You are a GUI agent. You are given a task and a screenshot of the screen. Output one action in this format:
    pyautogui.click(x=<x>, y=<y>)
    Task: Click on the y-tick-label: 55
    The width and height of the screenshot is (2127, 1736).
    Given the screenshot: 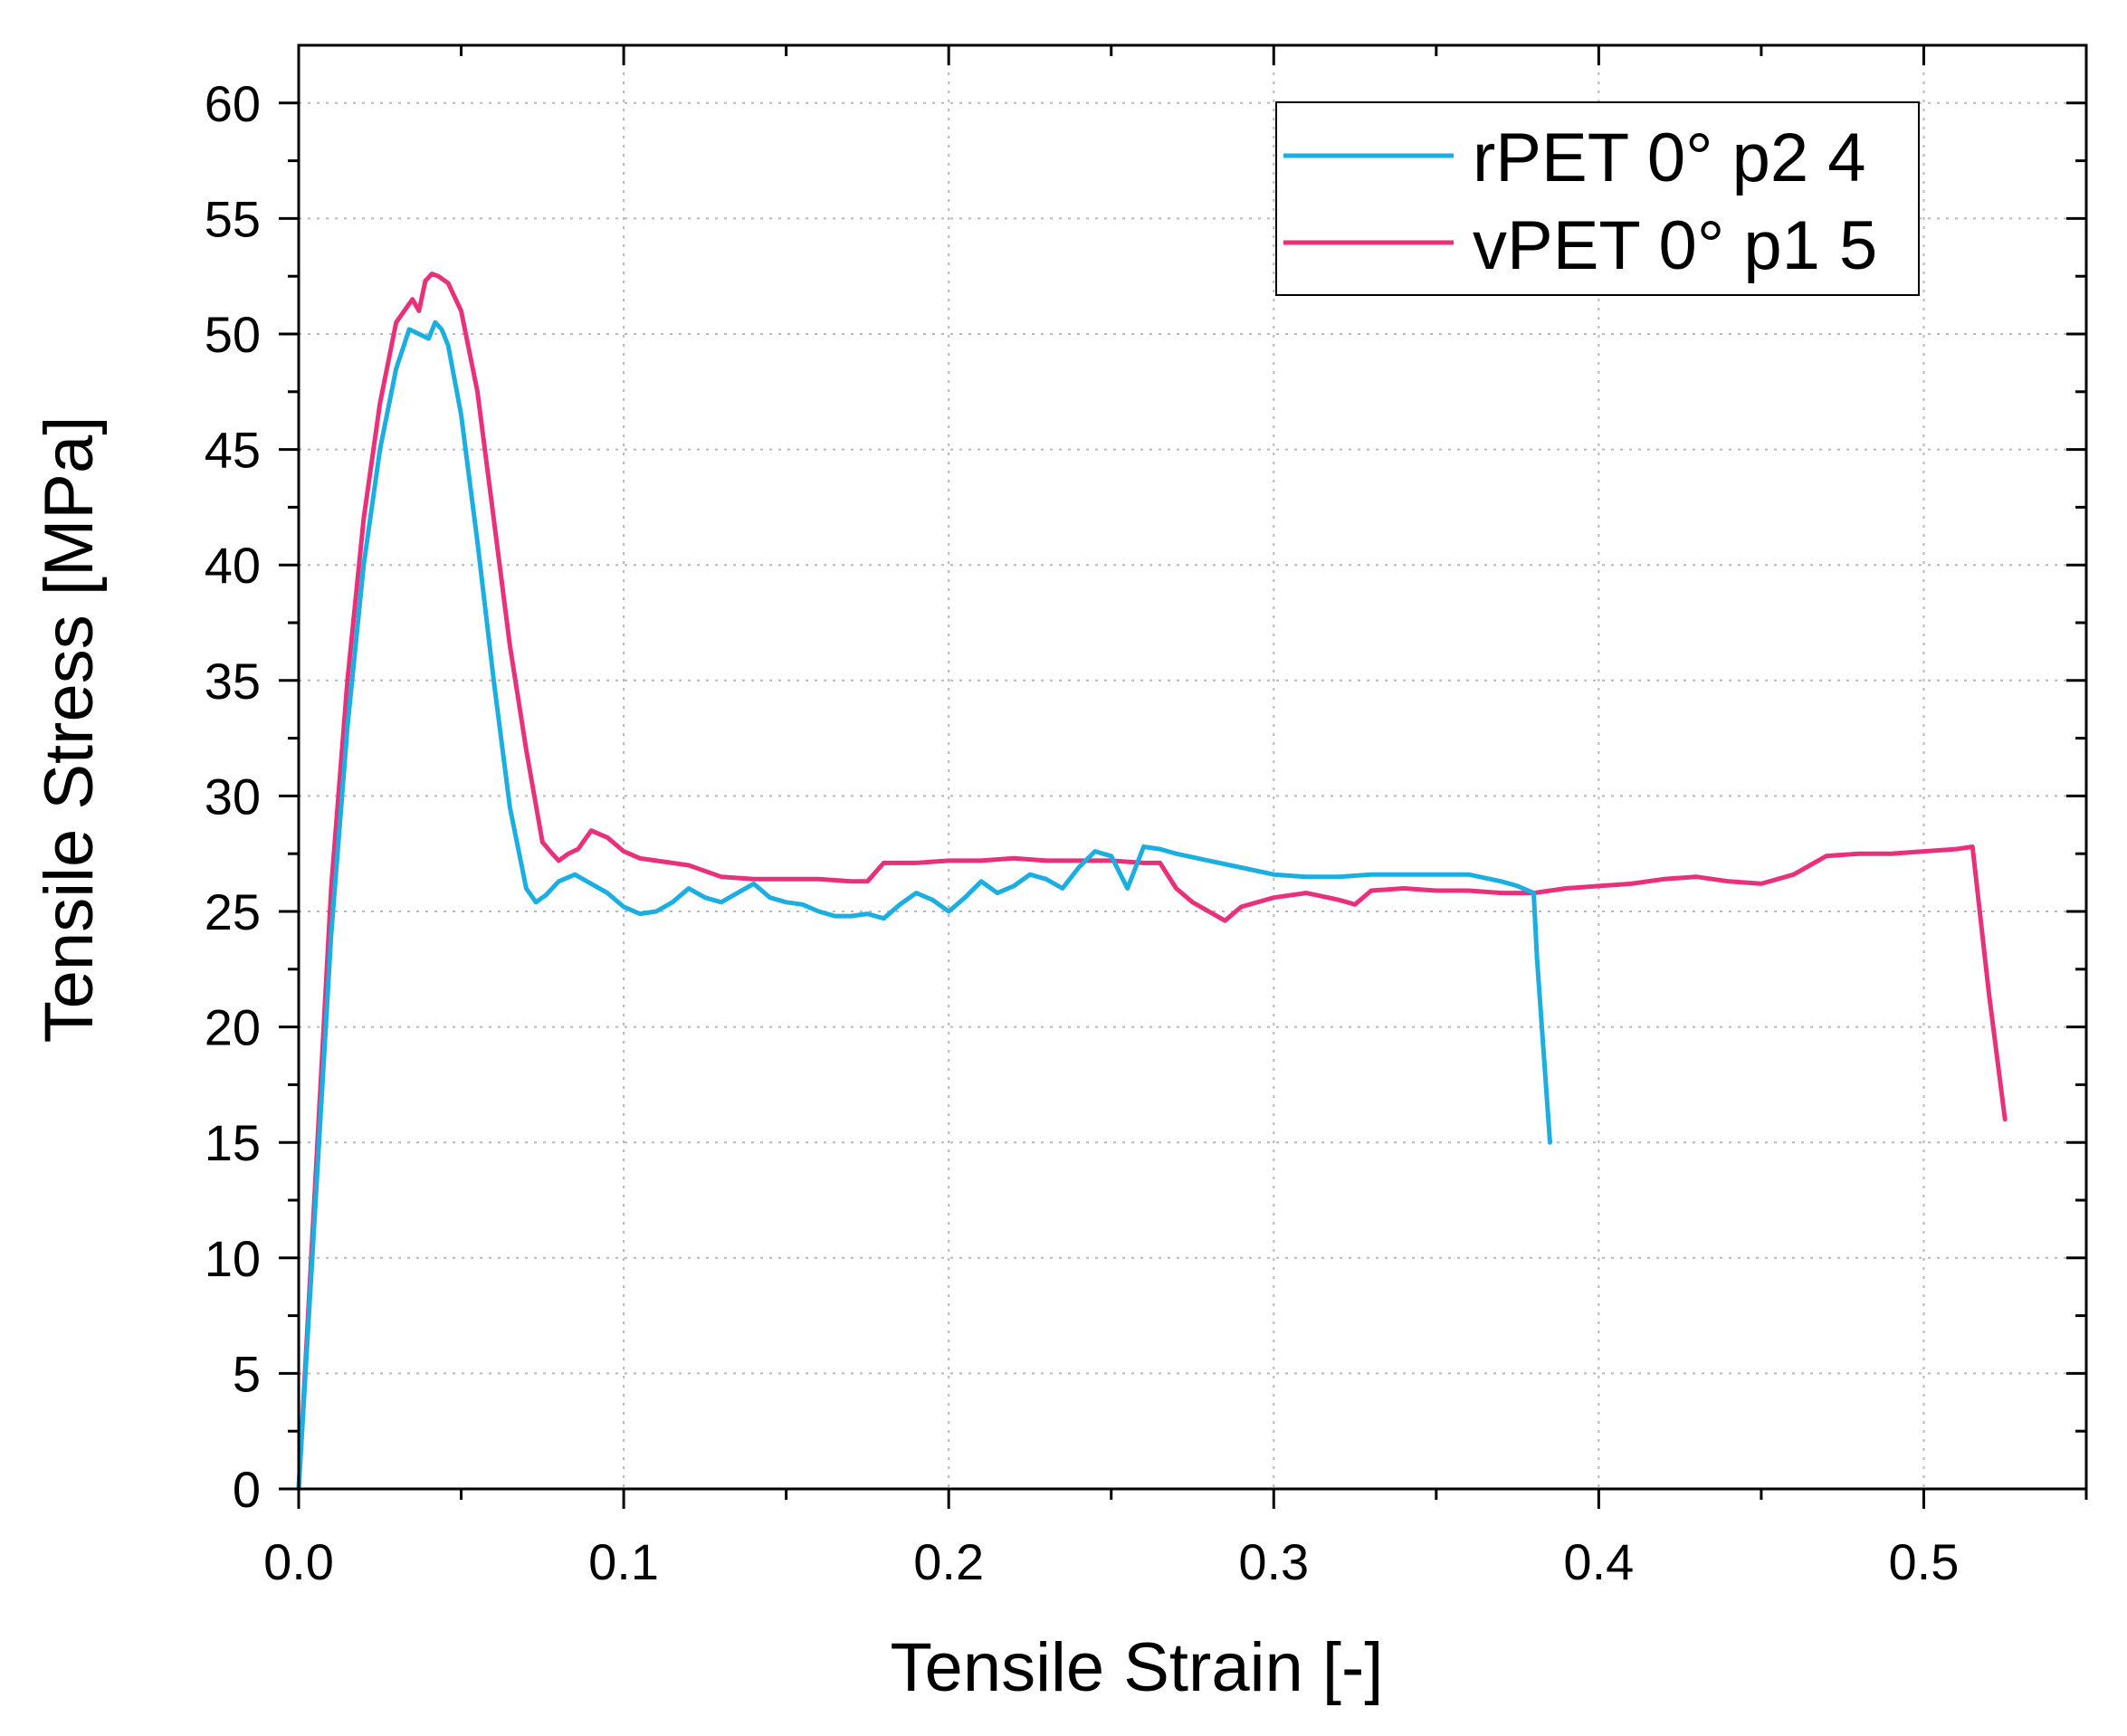 What is the action you would take?
    pyautogui.click(x=233, y=218)
    